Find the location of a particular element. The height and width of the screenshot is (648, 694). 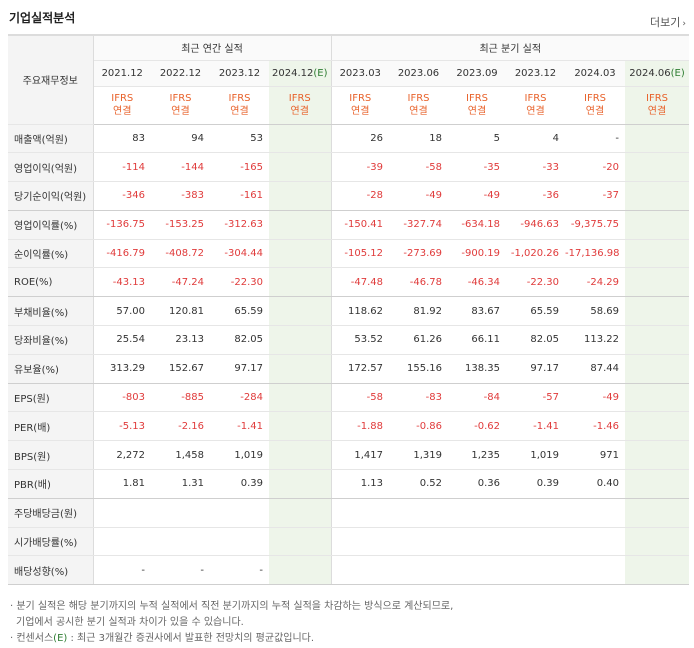

table-cell: -35 is located at coordinates (477, 167).